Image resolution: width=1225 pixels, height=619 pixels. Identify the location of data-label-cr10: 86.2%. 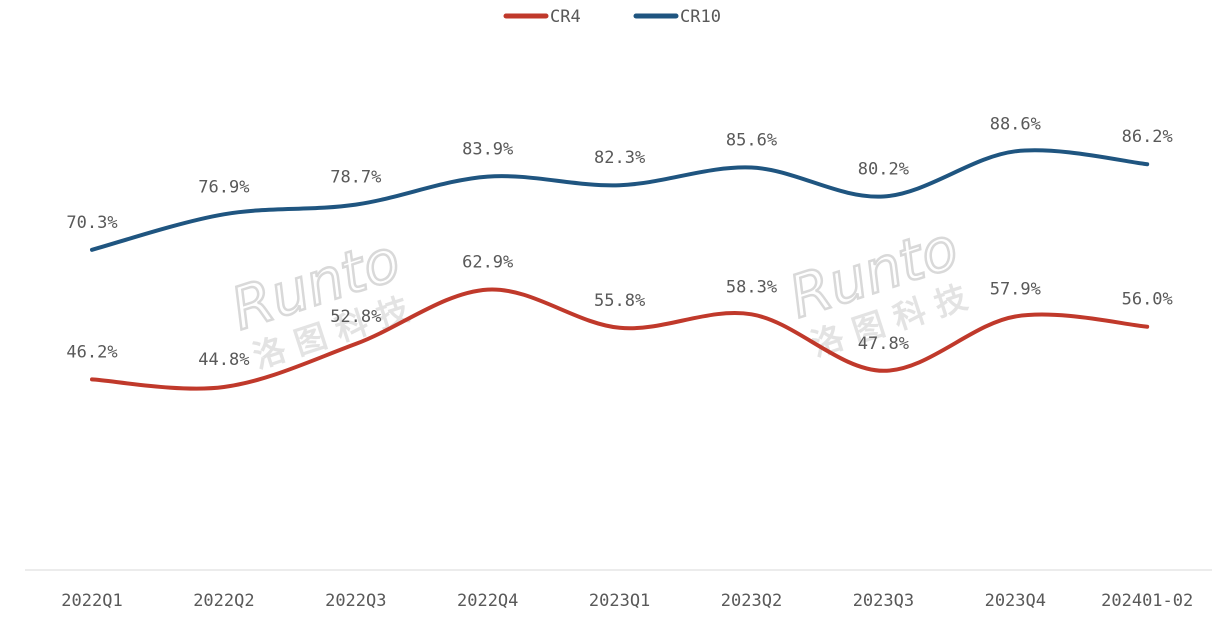
(1147, 137).